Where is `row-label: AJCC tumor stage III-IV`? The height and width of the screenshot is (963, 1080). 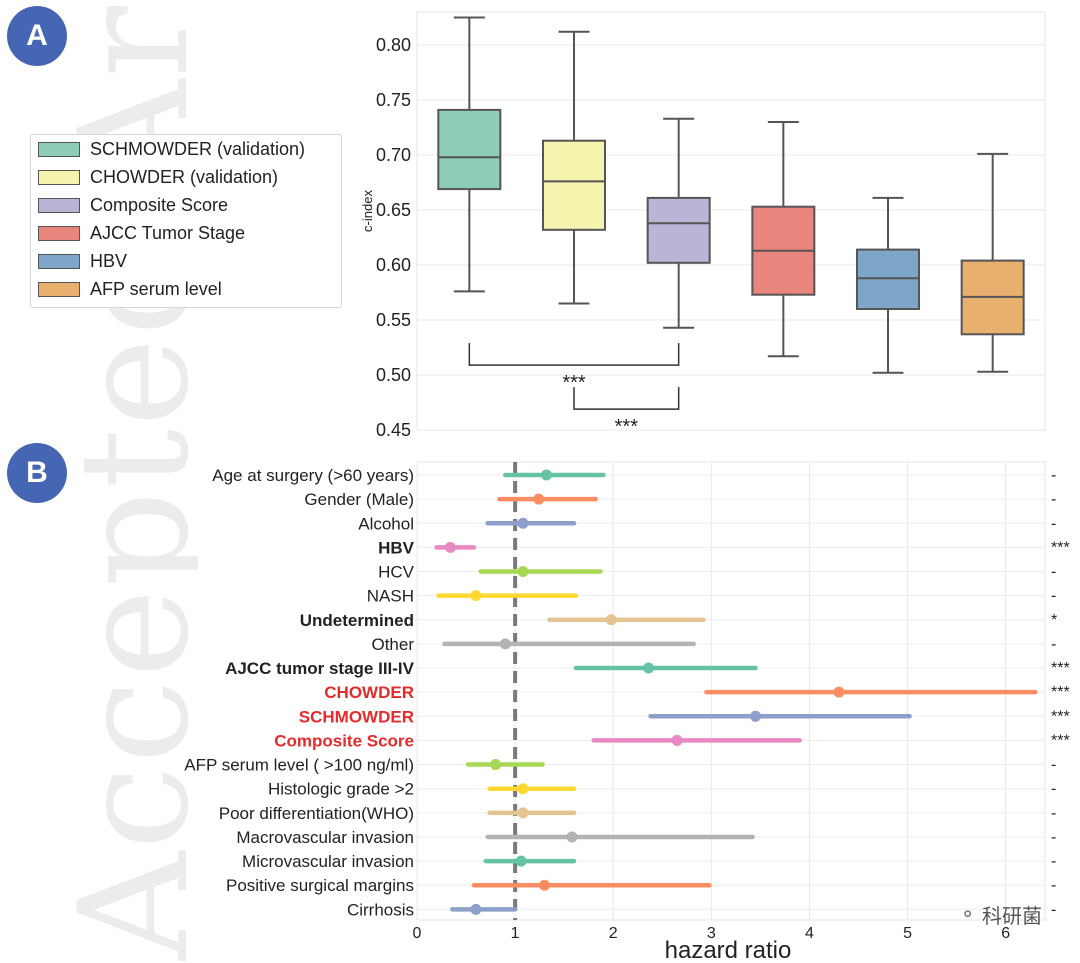
row-label: AJCC tumor stage III-IV is located at coordinates (320, 668).